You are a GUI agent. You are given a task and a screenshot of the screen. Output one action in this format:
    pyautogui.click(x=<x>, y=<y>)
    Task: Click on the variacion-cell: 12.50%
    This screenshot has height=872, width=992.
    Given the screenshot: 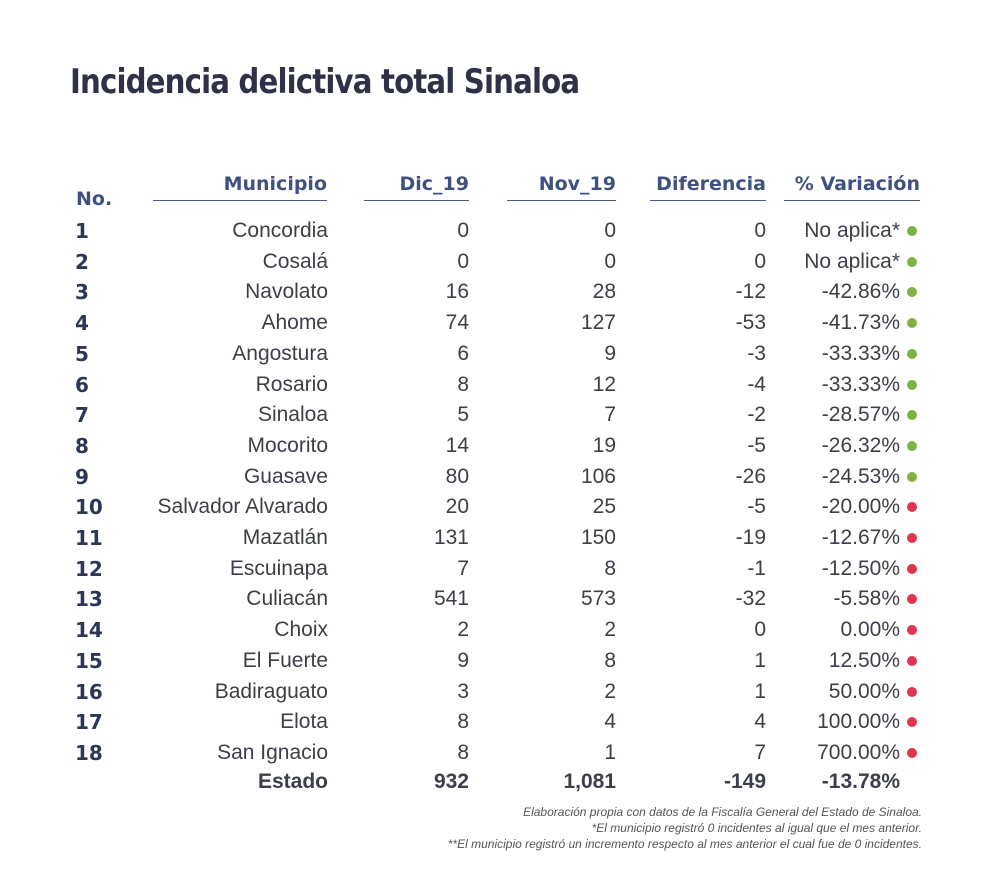 What is the action you would take?
    pyautogui.click(x=864, y=660)
    